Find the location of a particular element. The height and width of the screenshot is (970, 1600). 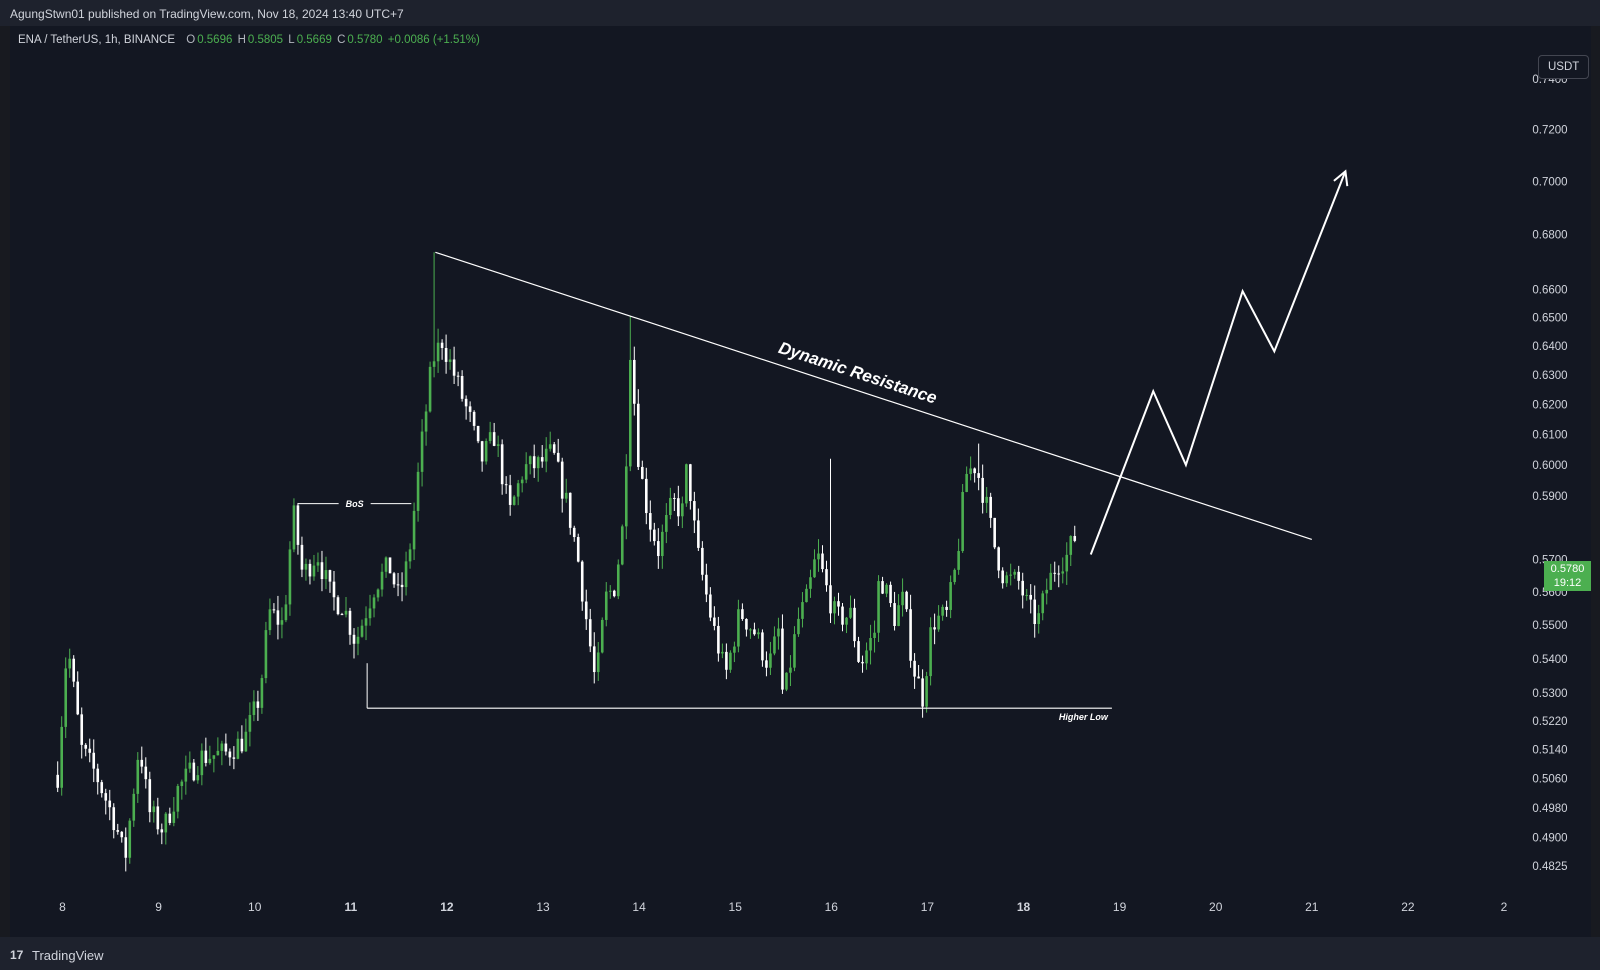

tradingview-brand: TradingView is located at coordinates (68, 955).